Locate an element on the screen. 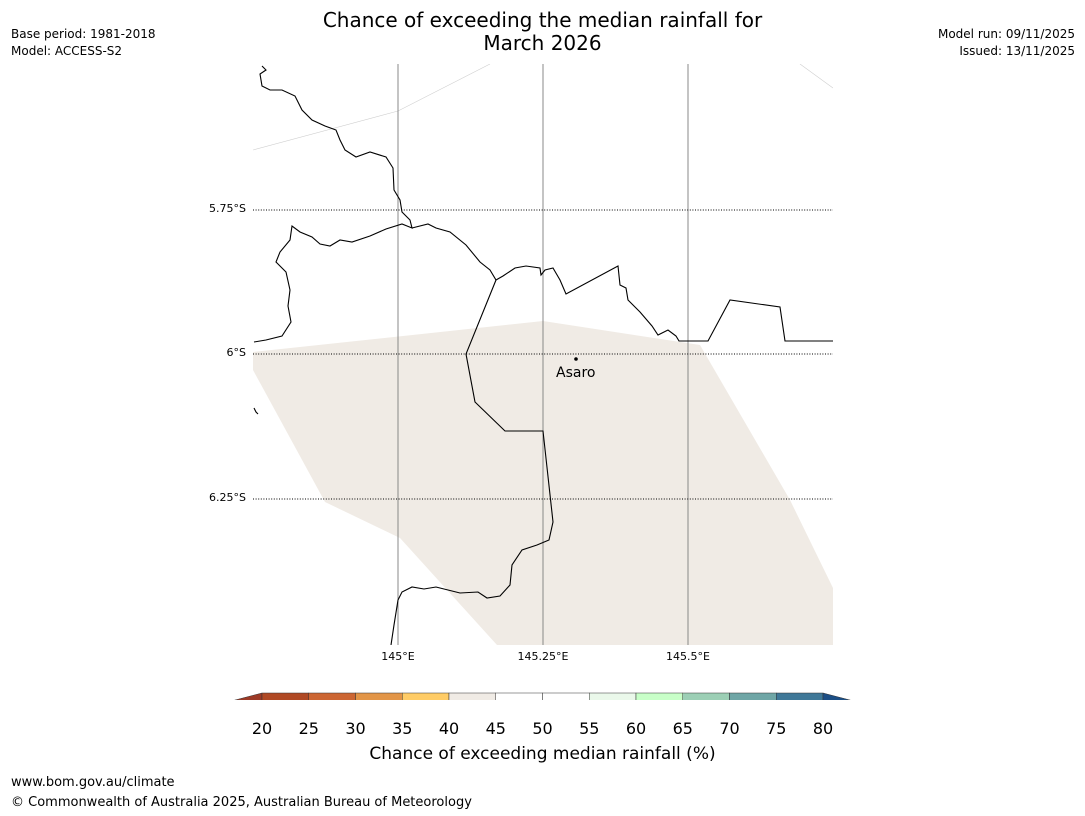 The height and width of the screenshot is (816, 1085). lon-label-145-25: 145.25°E is located at coordinates (543, 656).